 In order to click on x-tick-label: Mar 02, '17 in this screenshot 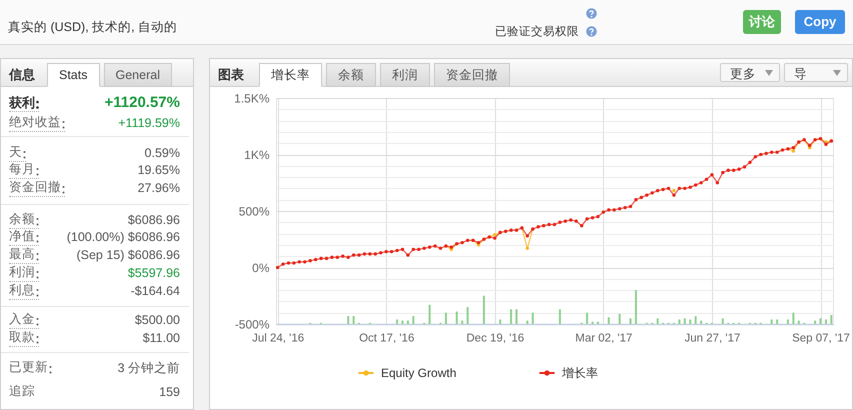, I will do `click(603, 338)`.